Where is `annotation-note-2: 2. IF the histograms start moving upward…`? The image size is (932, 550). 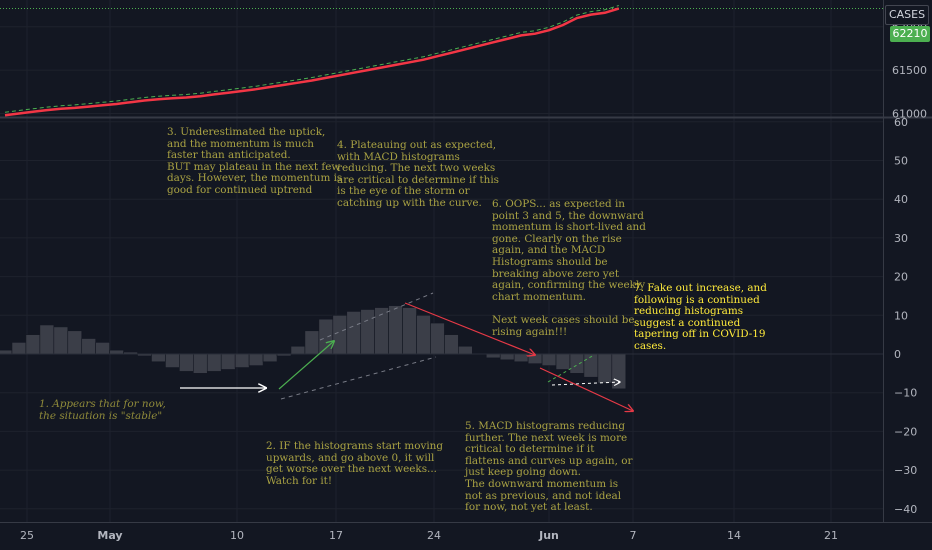
annotation-note-2: 2. IF the histograms start moving upward… is located at coordinates (355, 463).